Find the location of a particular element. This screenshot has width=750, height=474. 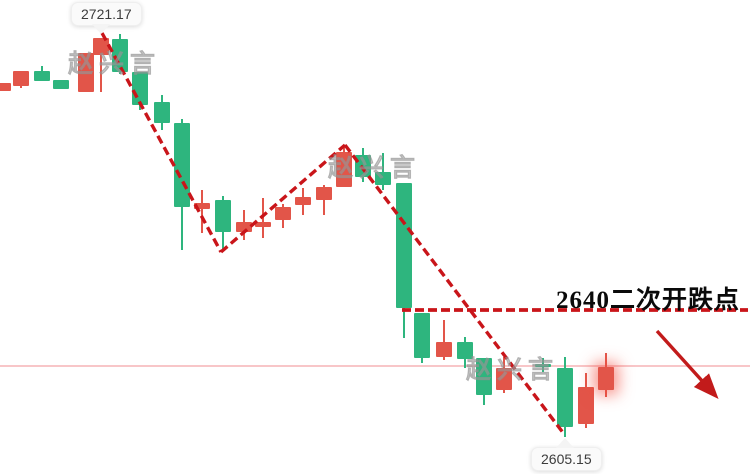

swing-high-tooltip: 2721.17 is located at coordinates (106, 14).